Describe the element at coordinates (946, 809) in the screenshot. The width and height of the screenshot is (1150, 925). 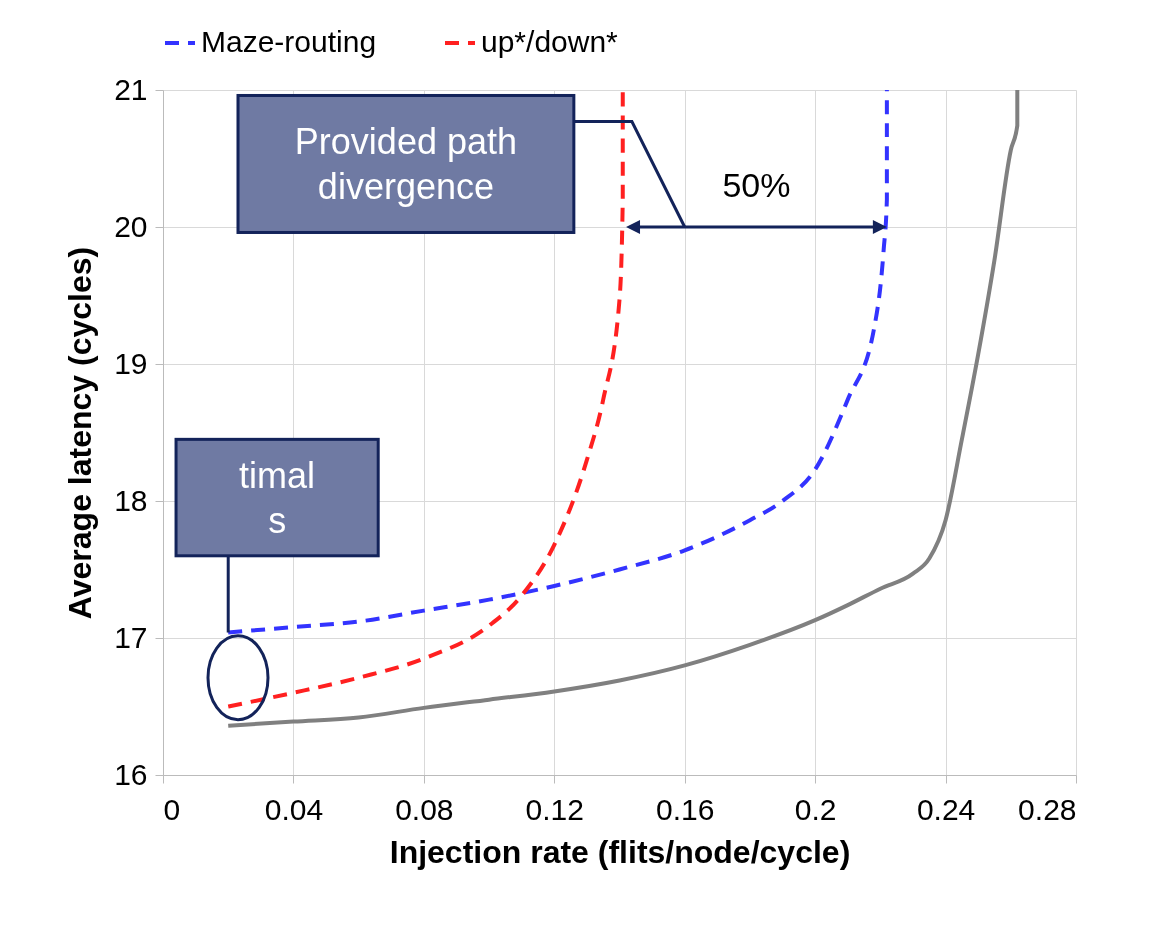
I see `x-tick-label: 0.24` at that location.